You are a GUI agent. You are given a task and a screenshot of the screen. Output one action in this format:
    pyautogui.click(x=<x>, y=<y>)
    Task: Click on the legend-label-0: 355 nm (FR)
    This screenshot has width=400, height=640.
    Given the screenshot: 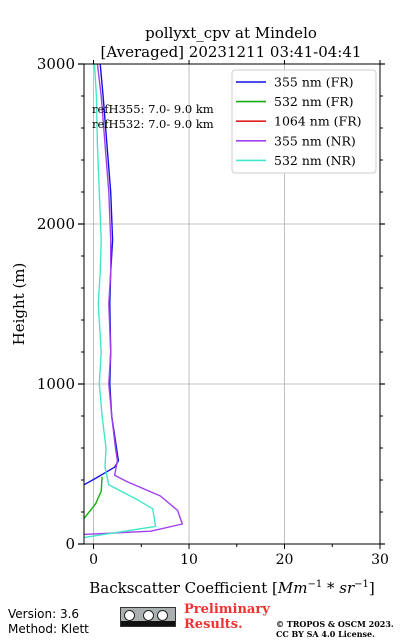 What is the action you would take?
    pyautogui.click(x=314, y=82)
    